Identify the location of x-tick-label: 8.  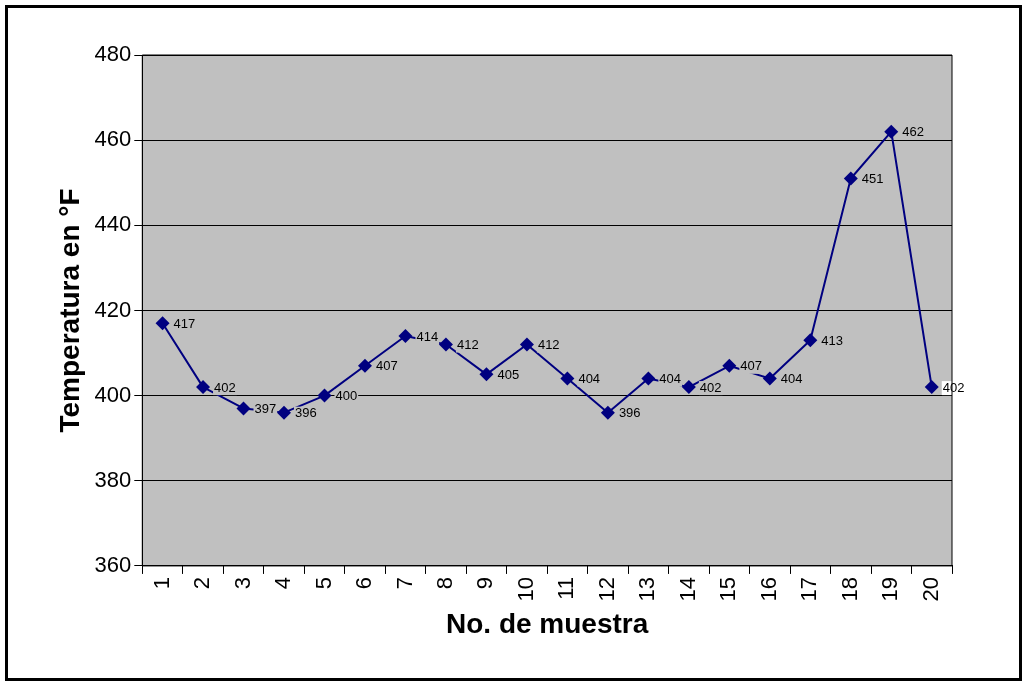
(444, 583).